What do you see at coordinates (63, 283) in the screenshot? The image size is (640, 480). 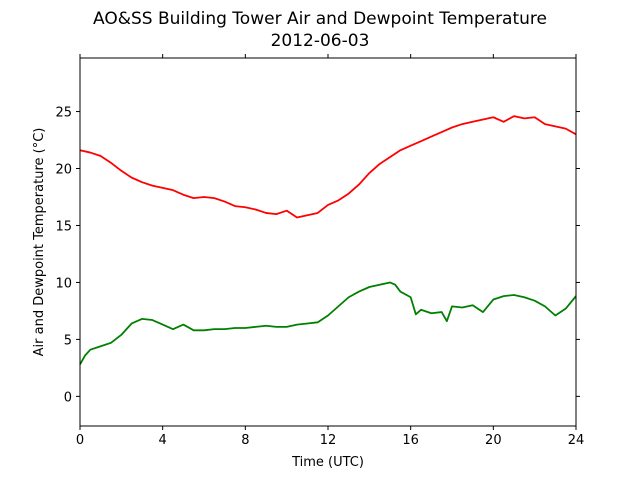 I see `y-tick-label: 10` at bounding box center [63, 283].